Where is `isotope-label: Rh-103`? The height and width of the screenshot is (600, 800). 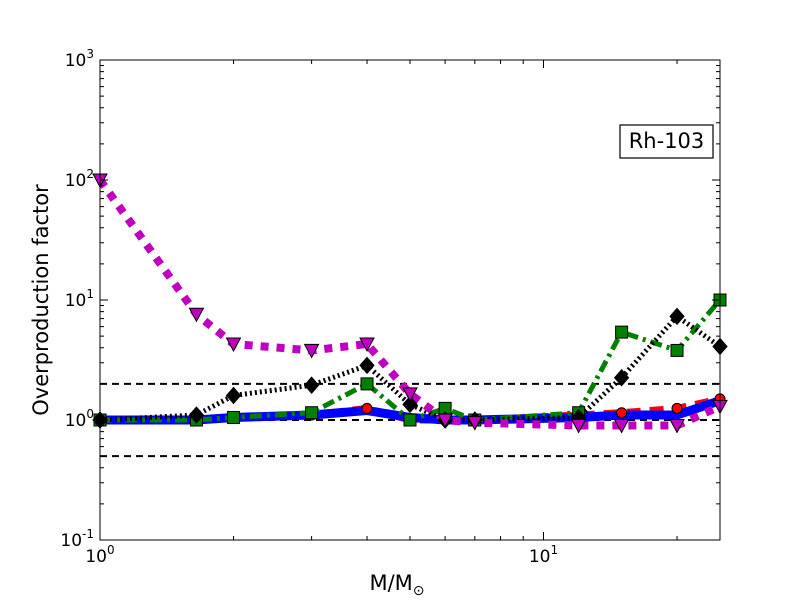 isotope-label: Rh-103 is located at coordinates (667, 141).